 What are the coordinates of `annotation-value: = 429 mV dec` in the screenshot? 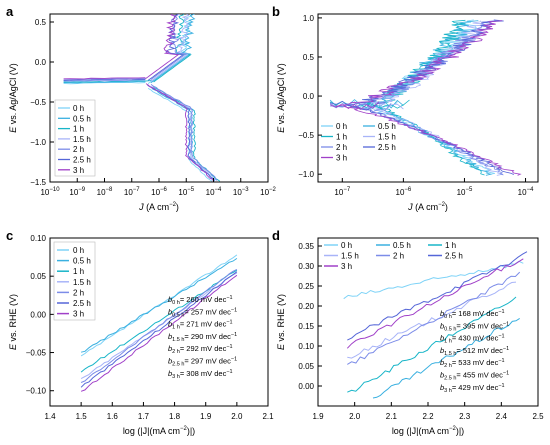 It's located at (475, 387).